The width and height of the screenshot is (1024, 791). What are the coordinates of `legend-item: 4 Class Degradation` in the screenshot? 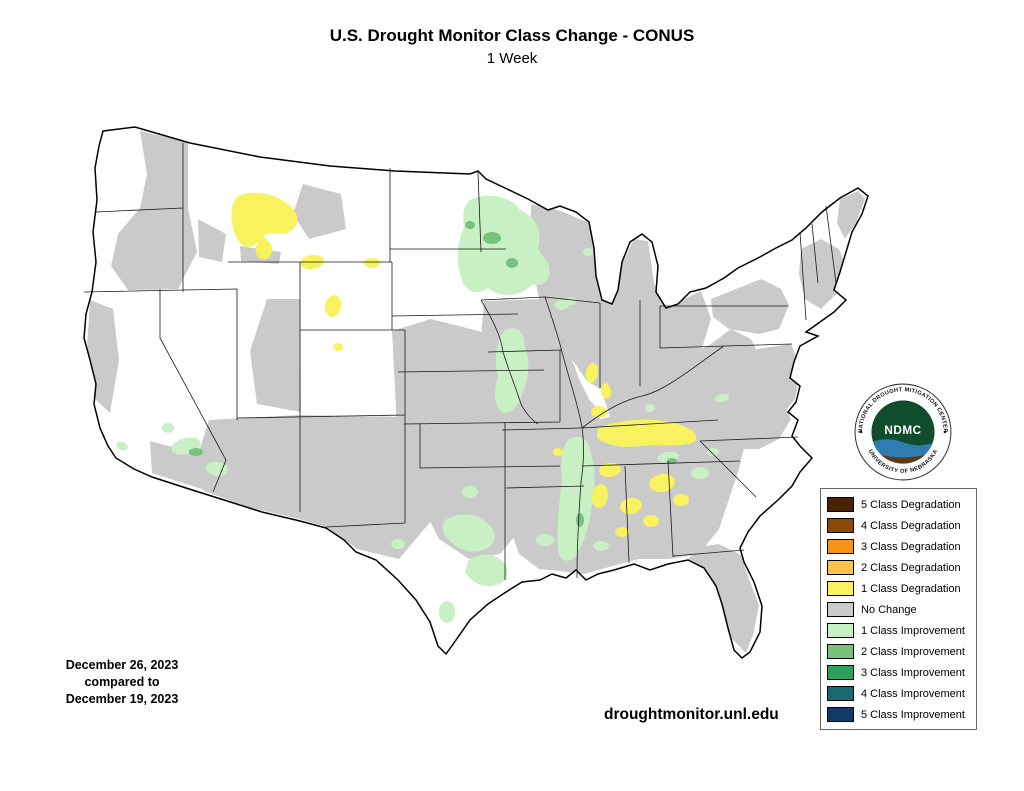 It's located at (898, 525).